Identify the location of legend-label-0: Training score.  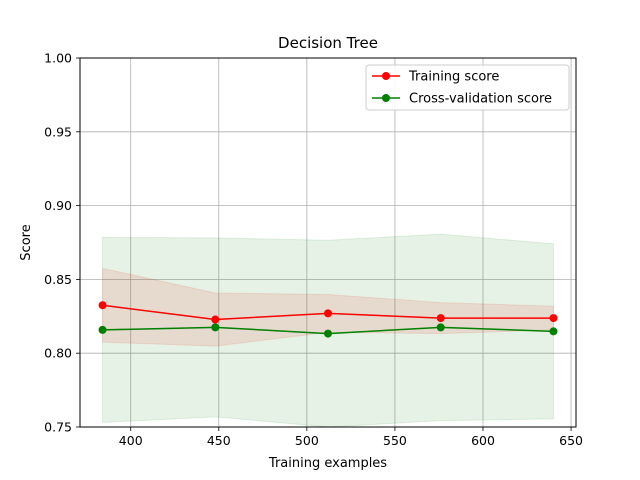
(453, 77).